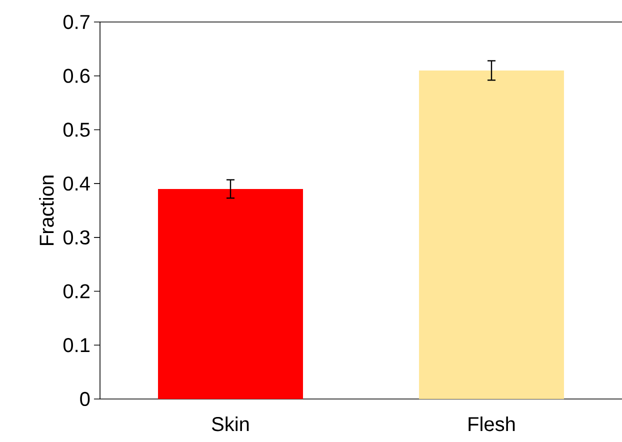 This screenshot has width=622, height=442. What do you see at coordinates (76, 129) in the screenshot?
I see `y-tick-label: 0.5` at bounding box center [76, 129].